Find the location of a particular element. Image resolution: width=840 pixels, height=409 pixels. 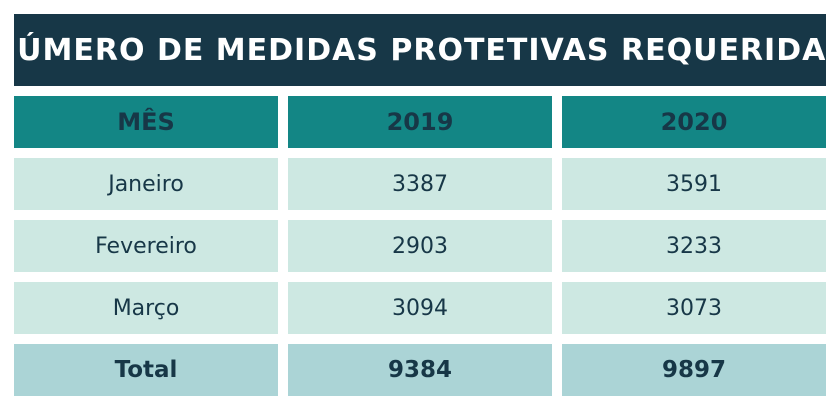

value-cell: 3591 is located at coordinates (694, 184).